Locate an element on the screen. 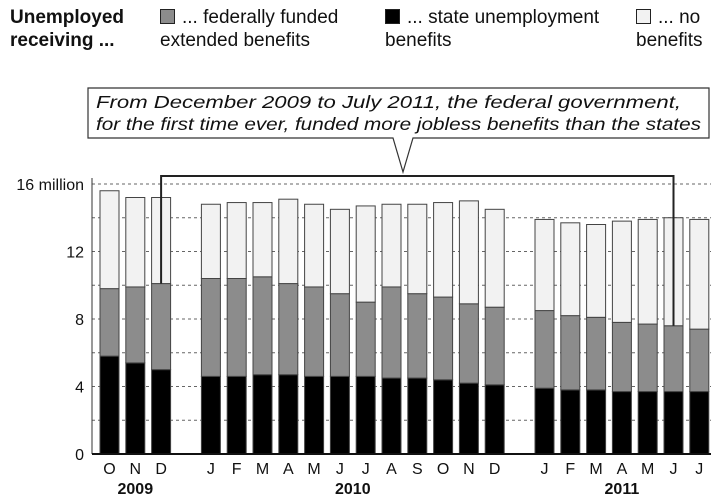  y-tick-label: 16 million is located at coordinates (50, 185).